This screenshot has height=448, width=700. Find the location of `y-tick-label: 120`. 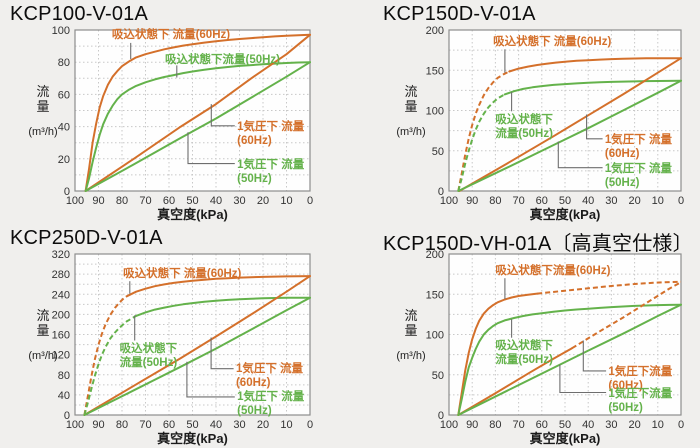

y-tick-label: 120 is located at coordinates (61, 356).